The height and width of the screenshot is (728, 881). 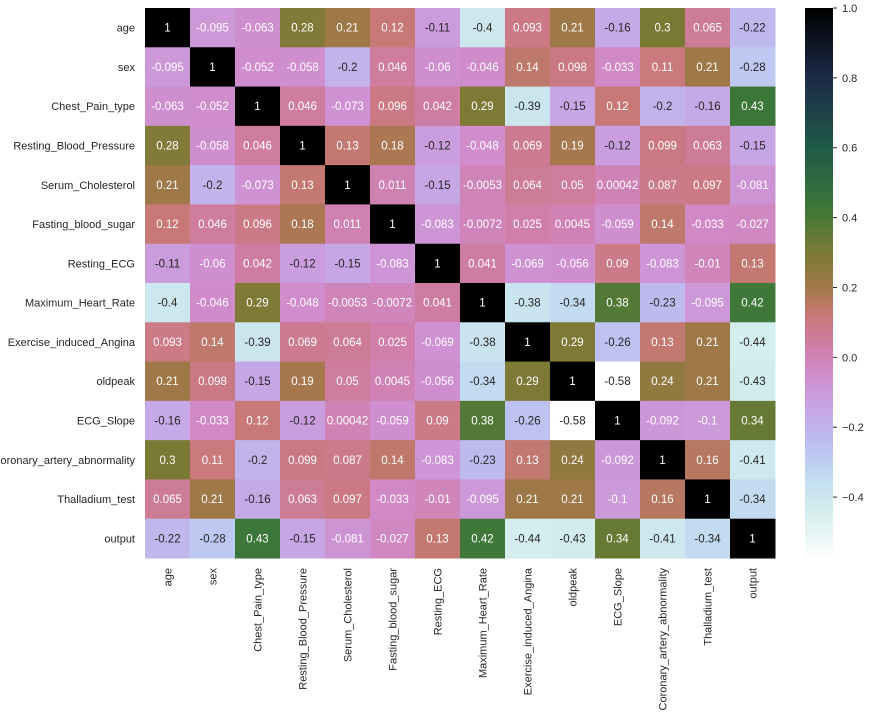 I want to click on cell-value-label: -0.058, so click(x=302, y=68).